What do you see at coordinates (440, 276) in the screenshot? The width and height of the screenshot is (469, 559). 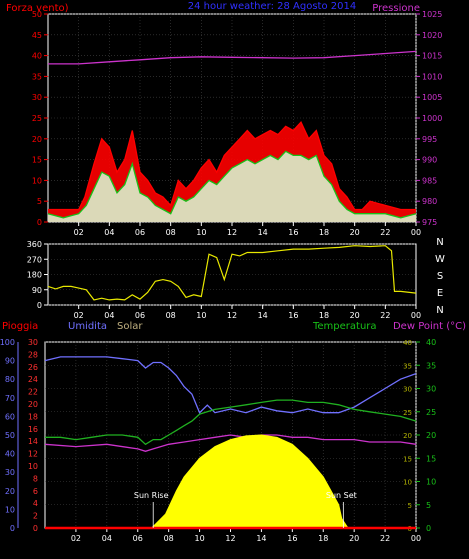 I see `compass-label: S` at bounding box center [440, 276].